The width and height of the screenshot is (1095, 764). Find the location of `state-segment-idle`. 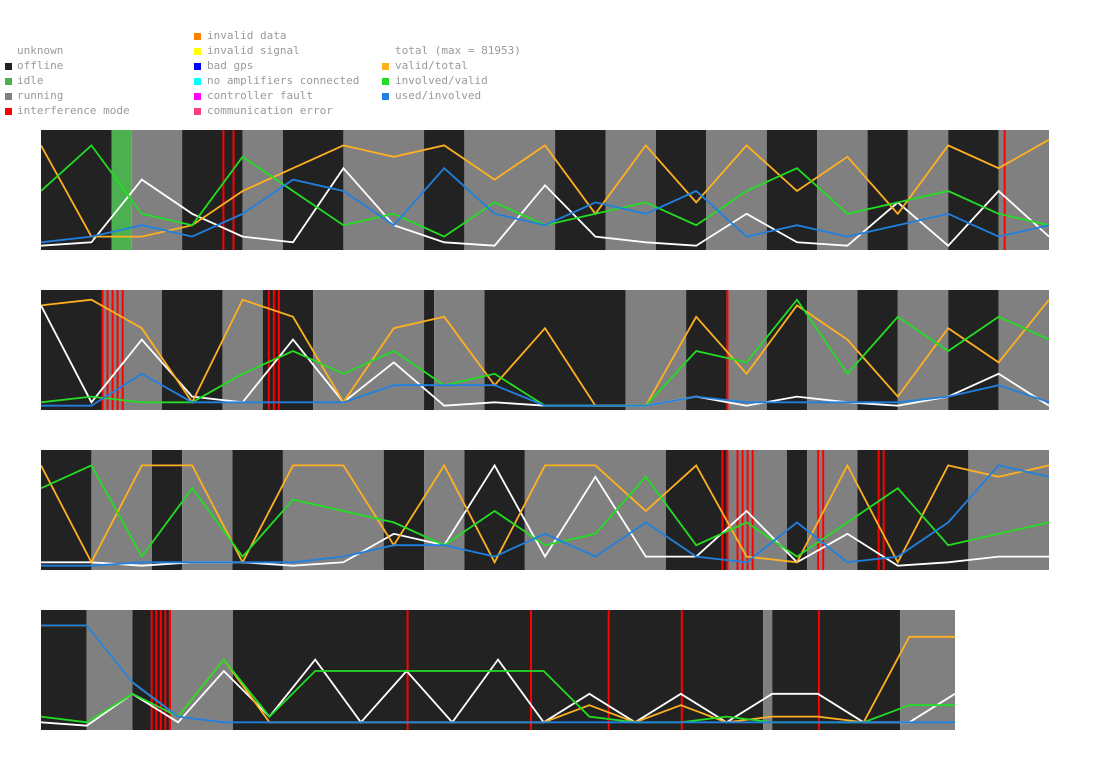

state-segment-idle is located at coordinates (121, 190).